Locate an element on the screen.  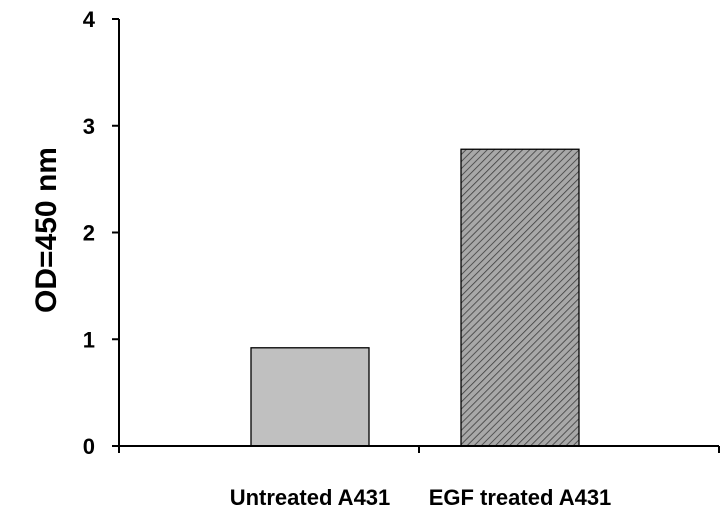
y-tick-label: 2 is located at coordinates (89, 233).